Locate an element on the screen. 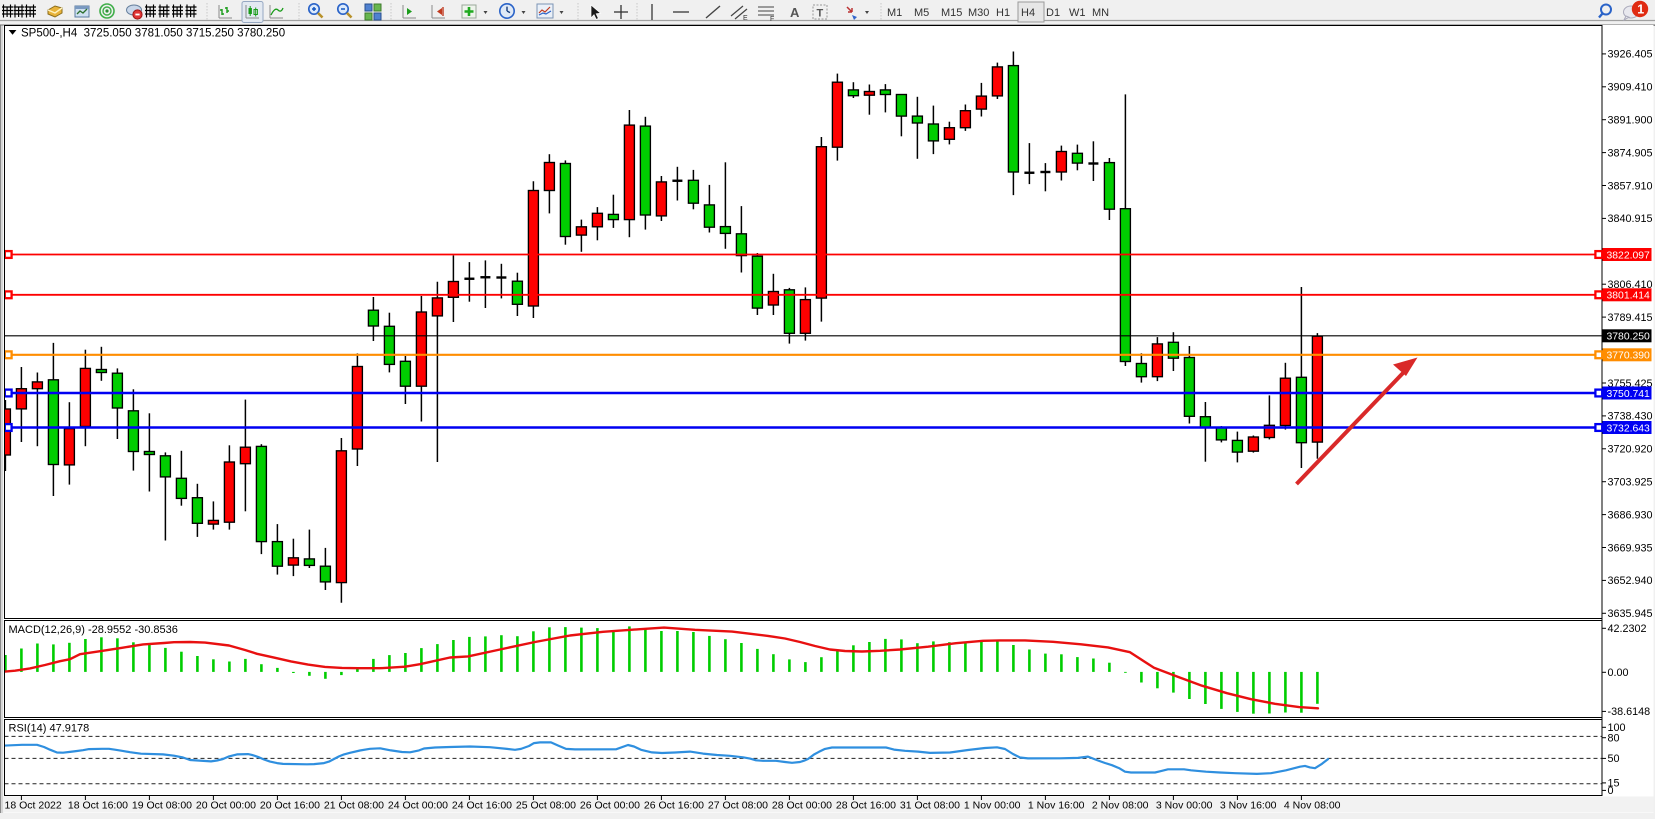 The width and height of the screenshot is (1655, 819). svg-text: M1 is located at coordinates (894, 13).